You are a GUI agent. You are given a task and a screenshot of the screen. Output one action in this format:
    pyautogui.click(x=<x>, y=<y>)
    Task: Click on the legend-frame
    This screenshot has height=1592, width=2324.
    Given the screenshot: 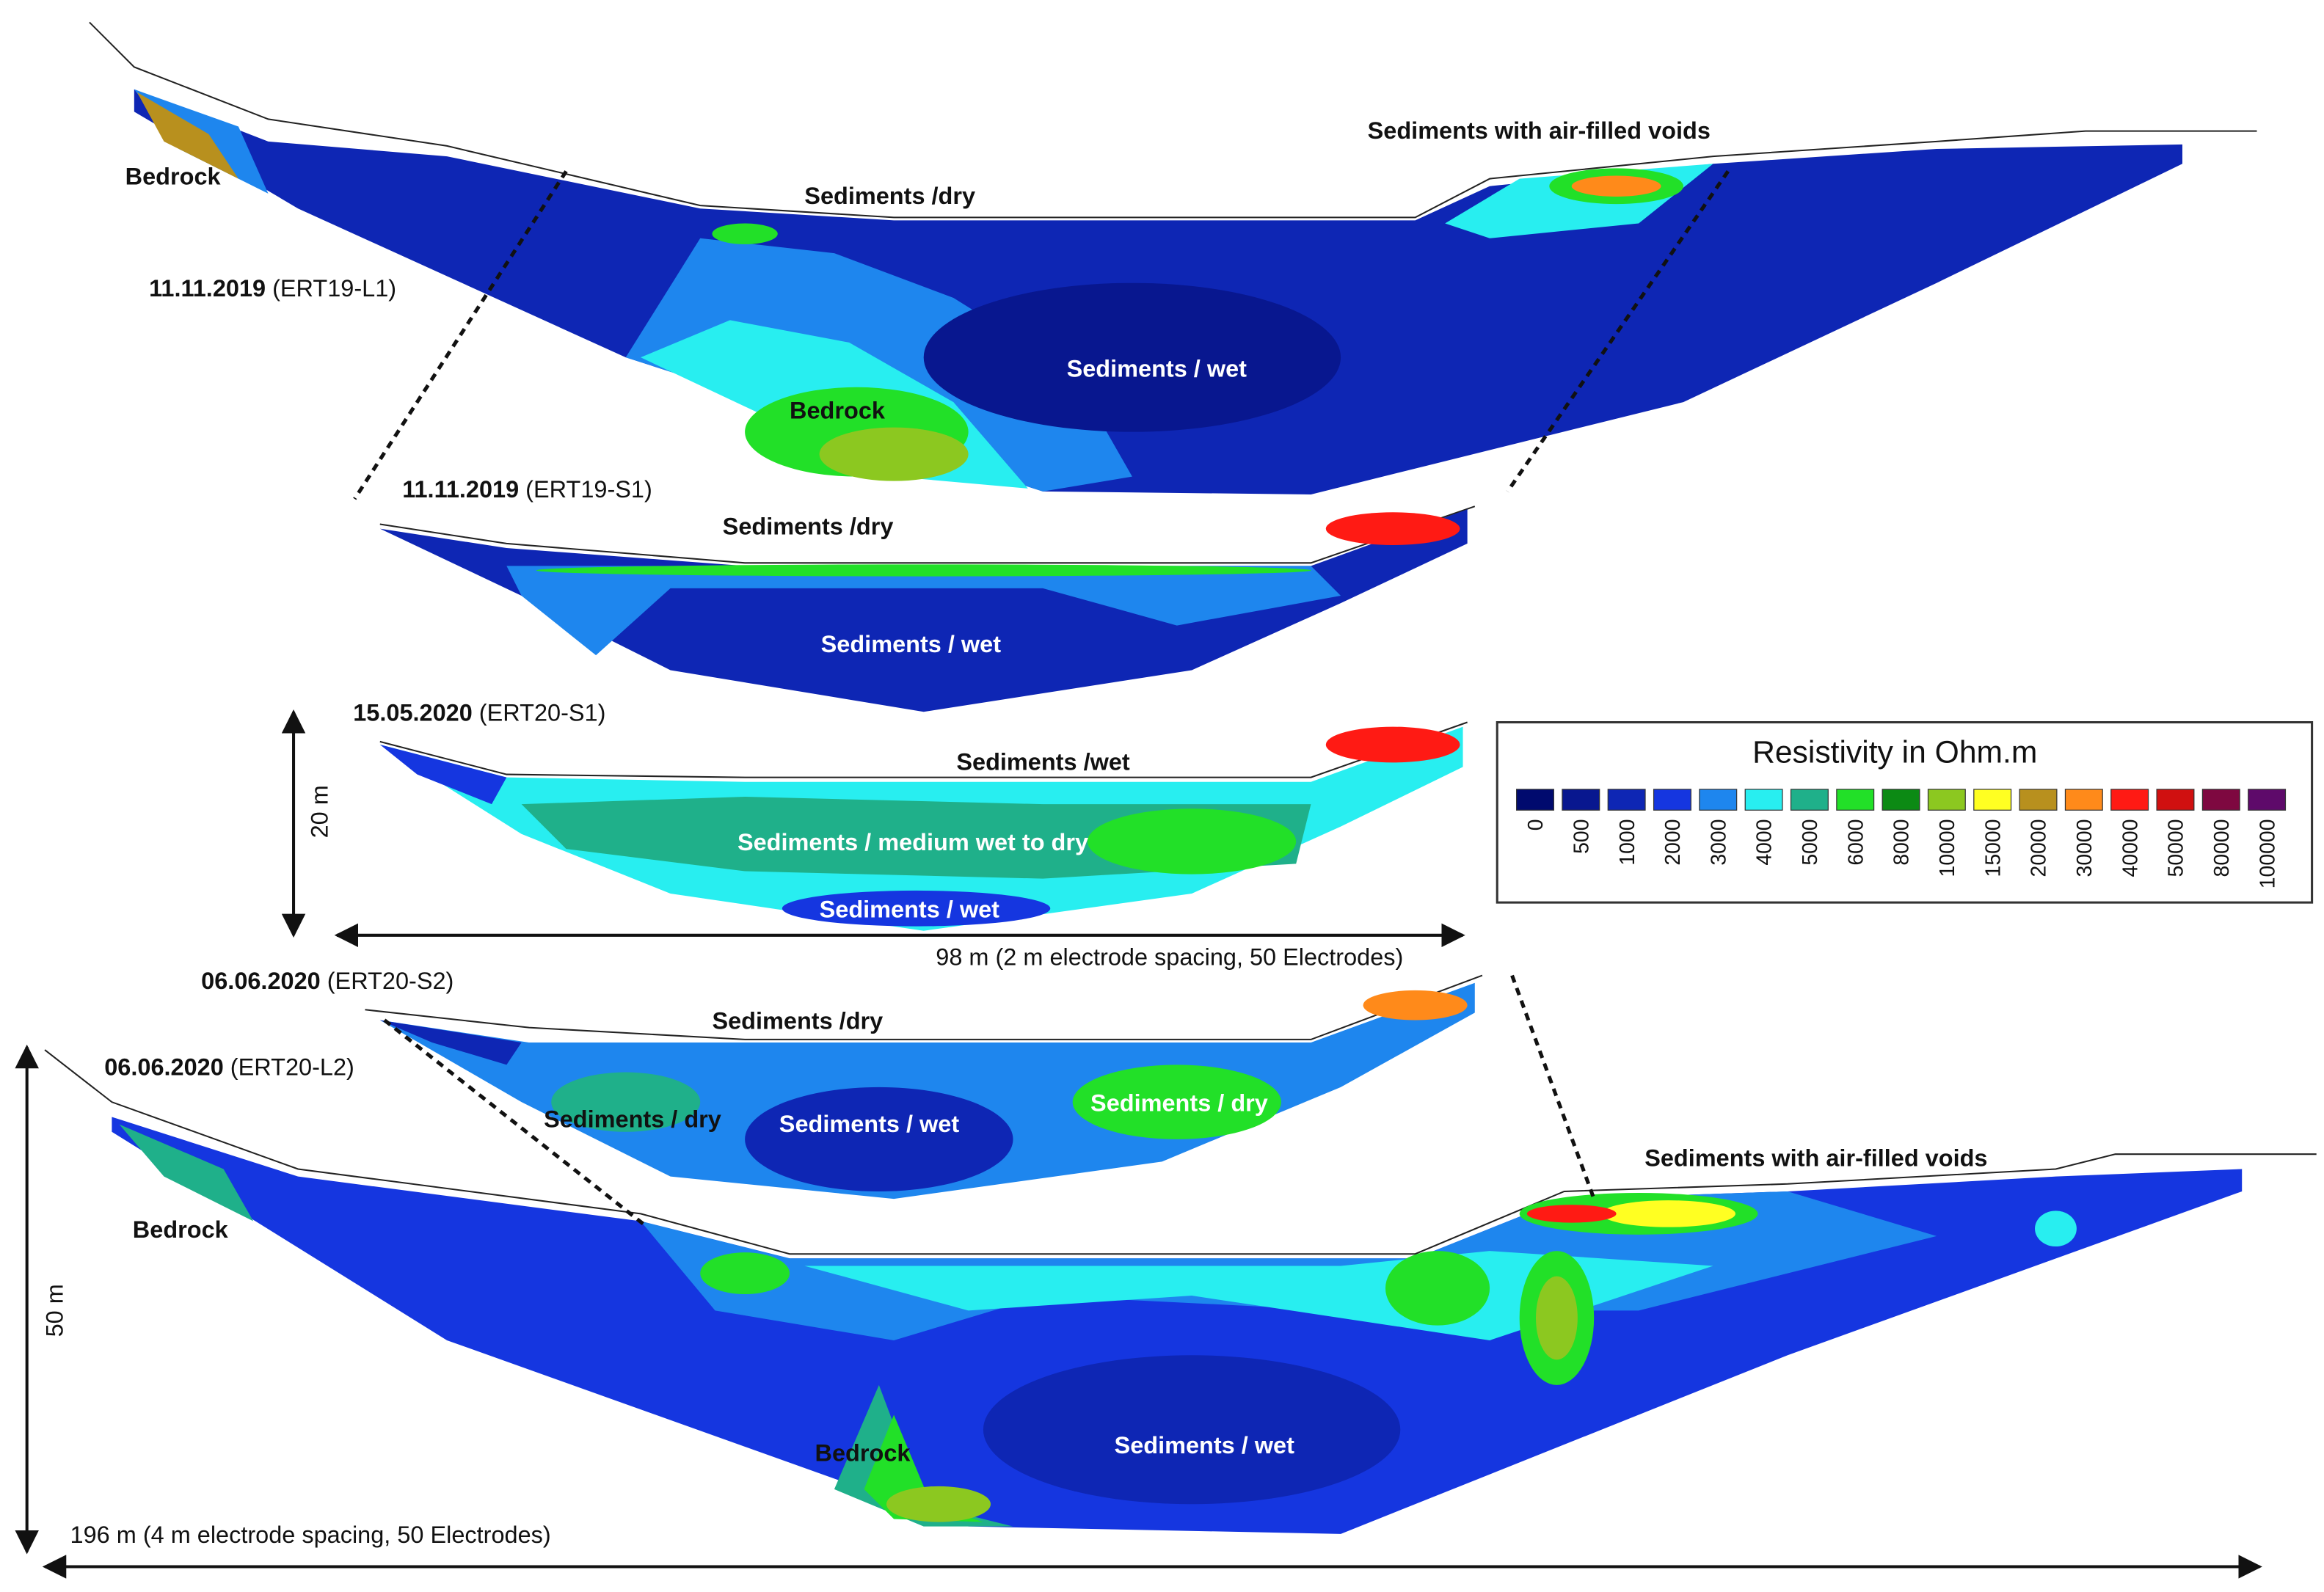 What is the action you would take?
    pyautogui.click(x=1905, y=812)
    